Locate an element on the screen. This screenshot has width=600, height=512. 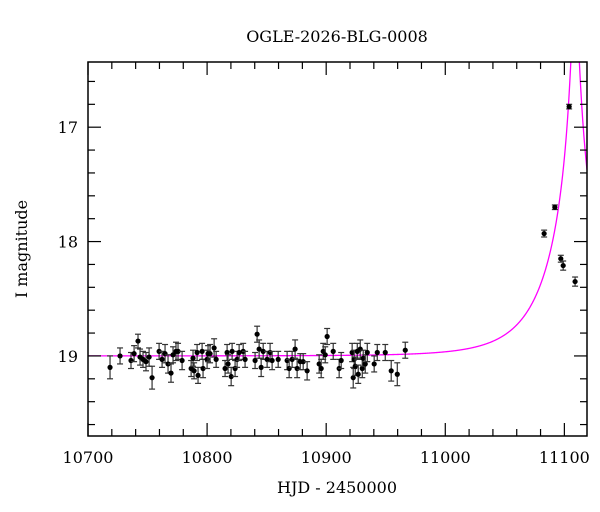
chart-title: OGLE-2026-BLG-0008 is located at coordinates (337, 36).